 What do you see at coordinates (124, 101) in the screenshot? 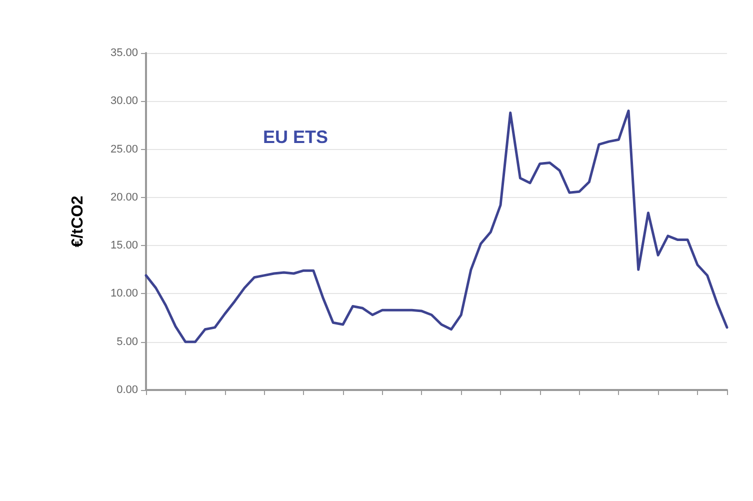
I see `y-tick-label: 30.00` at bounding box center [124, 101].